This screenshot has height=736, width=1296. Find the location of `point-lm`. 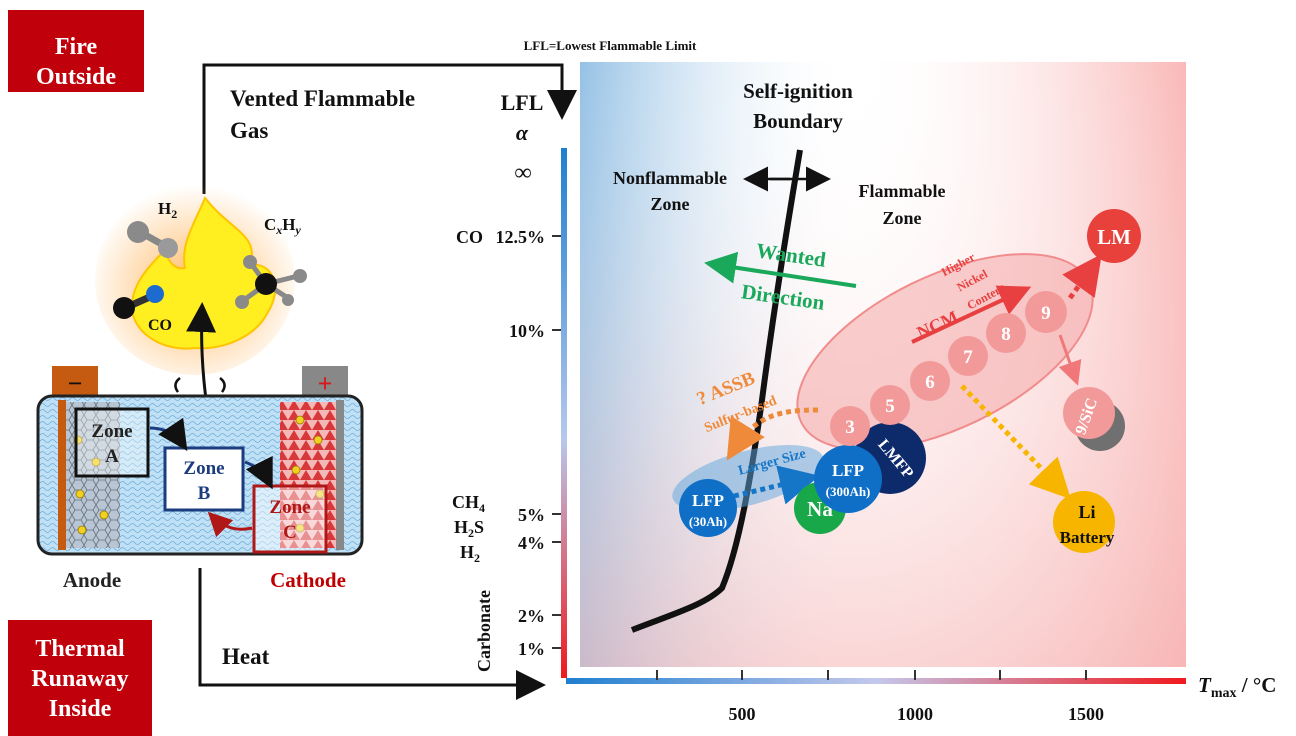

point-lm is located at coordinates (1114, 236).